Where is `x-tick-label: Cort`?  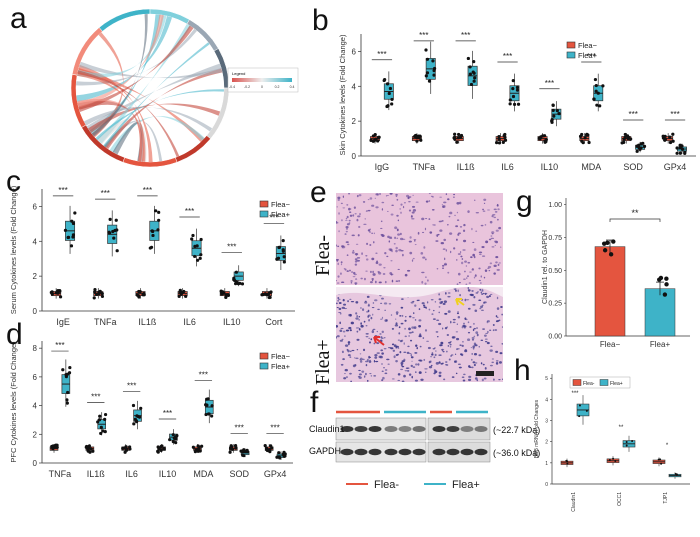 x-tick-label: Cort is located at coordinates (274, 322).